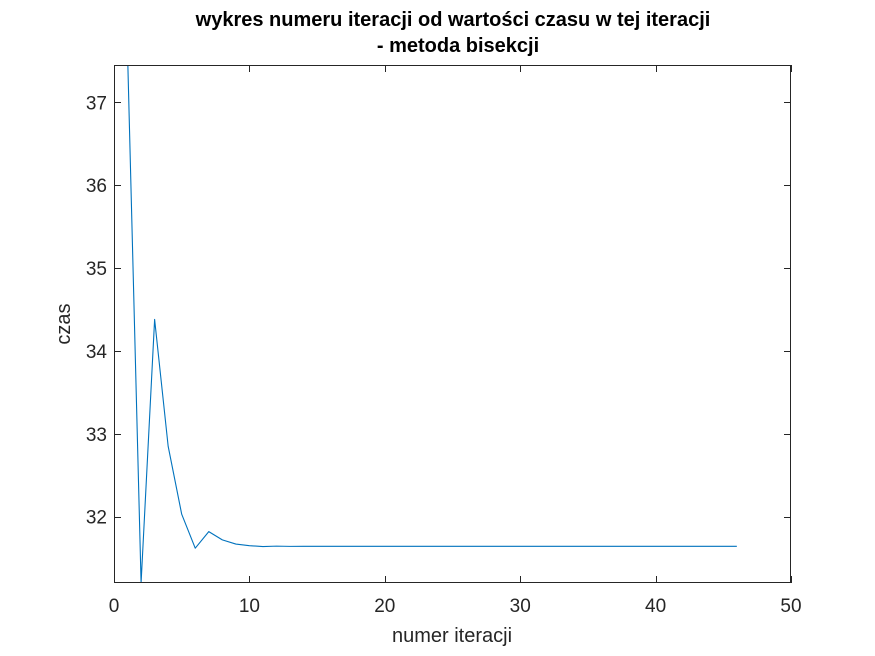 This screenshot has width=875, height=656. Describe the element at coordinates (520, 606) in the screenshot. I see `x-tick-label: 30` at that location.